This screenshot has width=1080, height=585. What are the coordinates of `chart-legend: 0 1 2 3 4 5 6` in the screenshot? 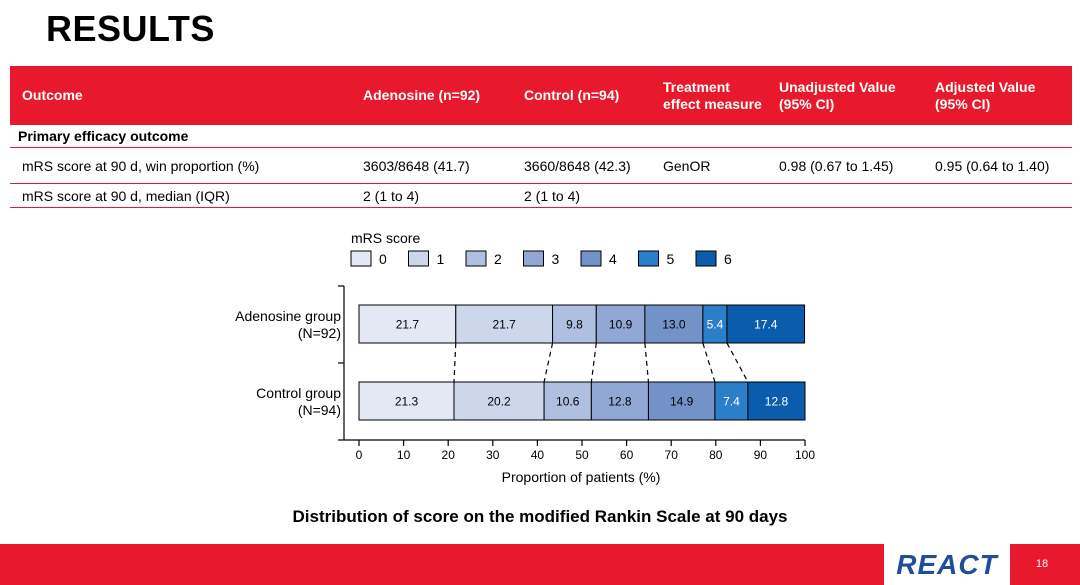 It's located at (541, 258).